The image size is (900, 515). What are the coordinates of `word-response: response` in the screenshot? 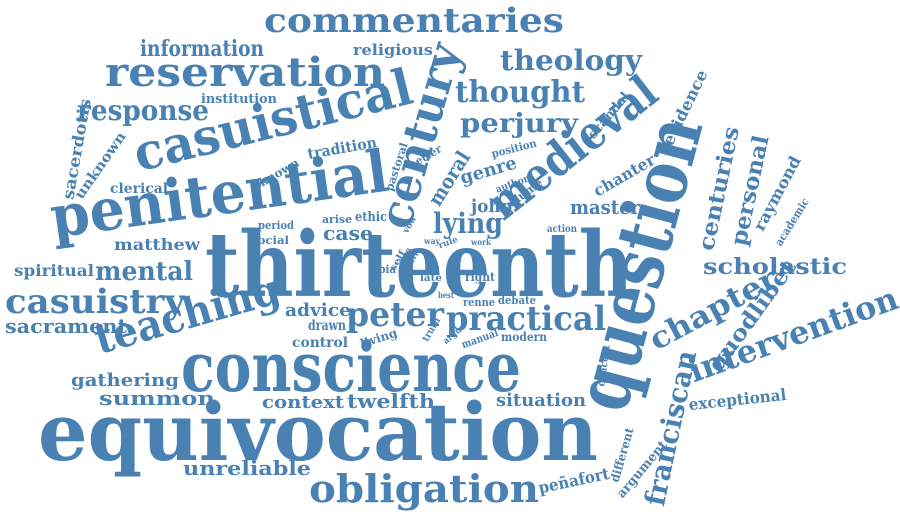 It's located at (143, 110).